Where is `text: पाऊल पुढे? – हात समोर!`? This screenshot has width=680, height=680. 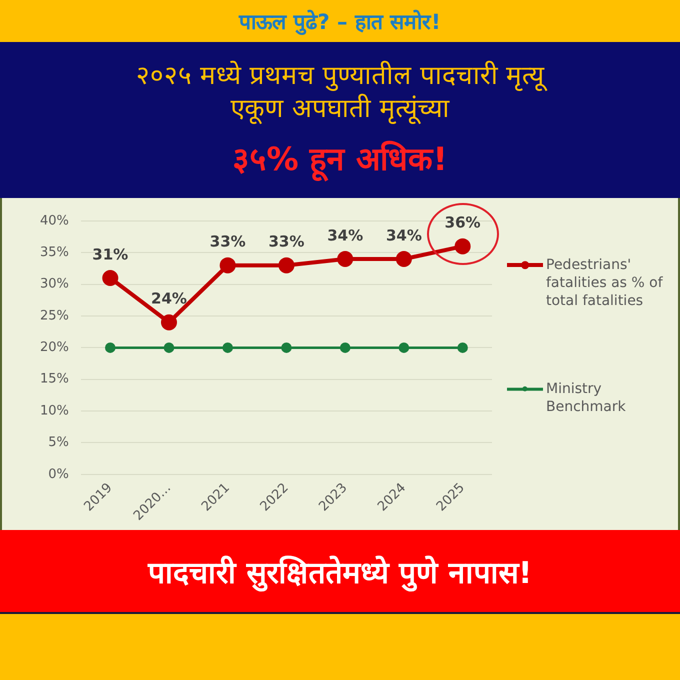 text: पाऊल पुढे? – हात समोर! is located at coordinates (340, 21).